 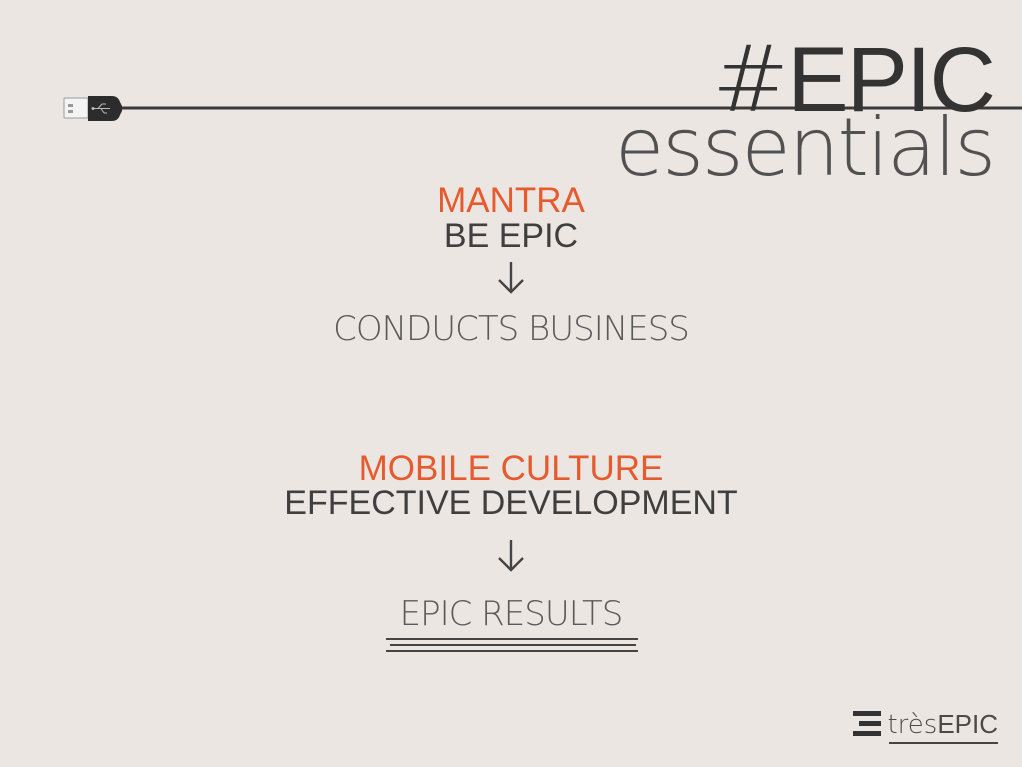 I want to click on logo-underline, so click(x=943, y=742).